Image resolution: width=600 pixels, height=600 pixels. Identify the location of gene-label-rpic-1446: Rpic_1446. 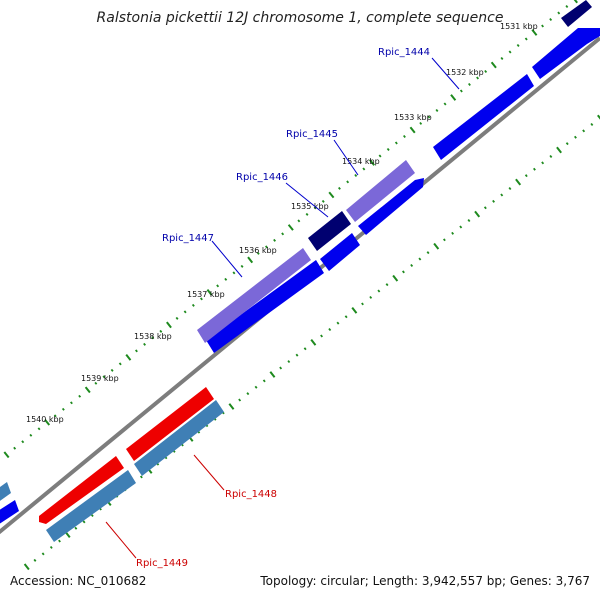
(262, 177).